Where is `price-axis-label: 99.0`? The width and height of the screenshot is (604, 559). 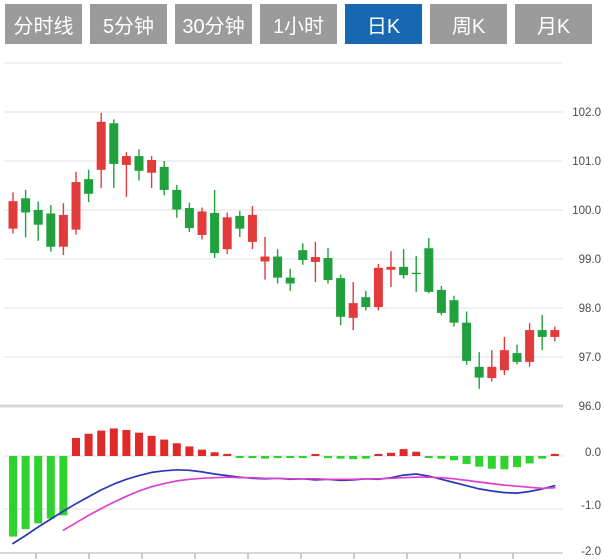
price-axis-label: 99.0 is located at coordinates (590, 260).